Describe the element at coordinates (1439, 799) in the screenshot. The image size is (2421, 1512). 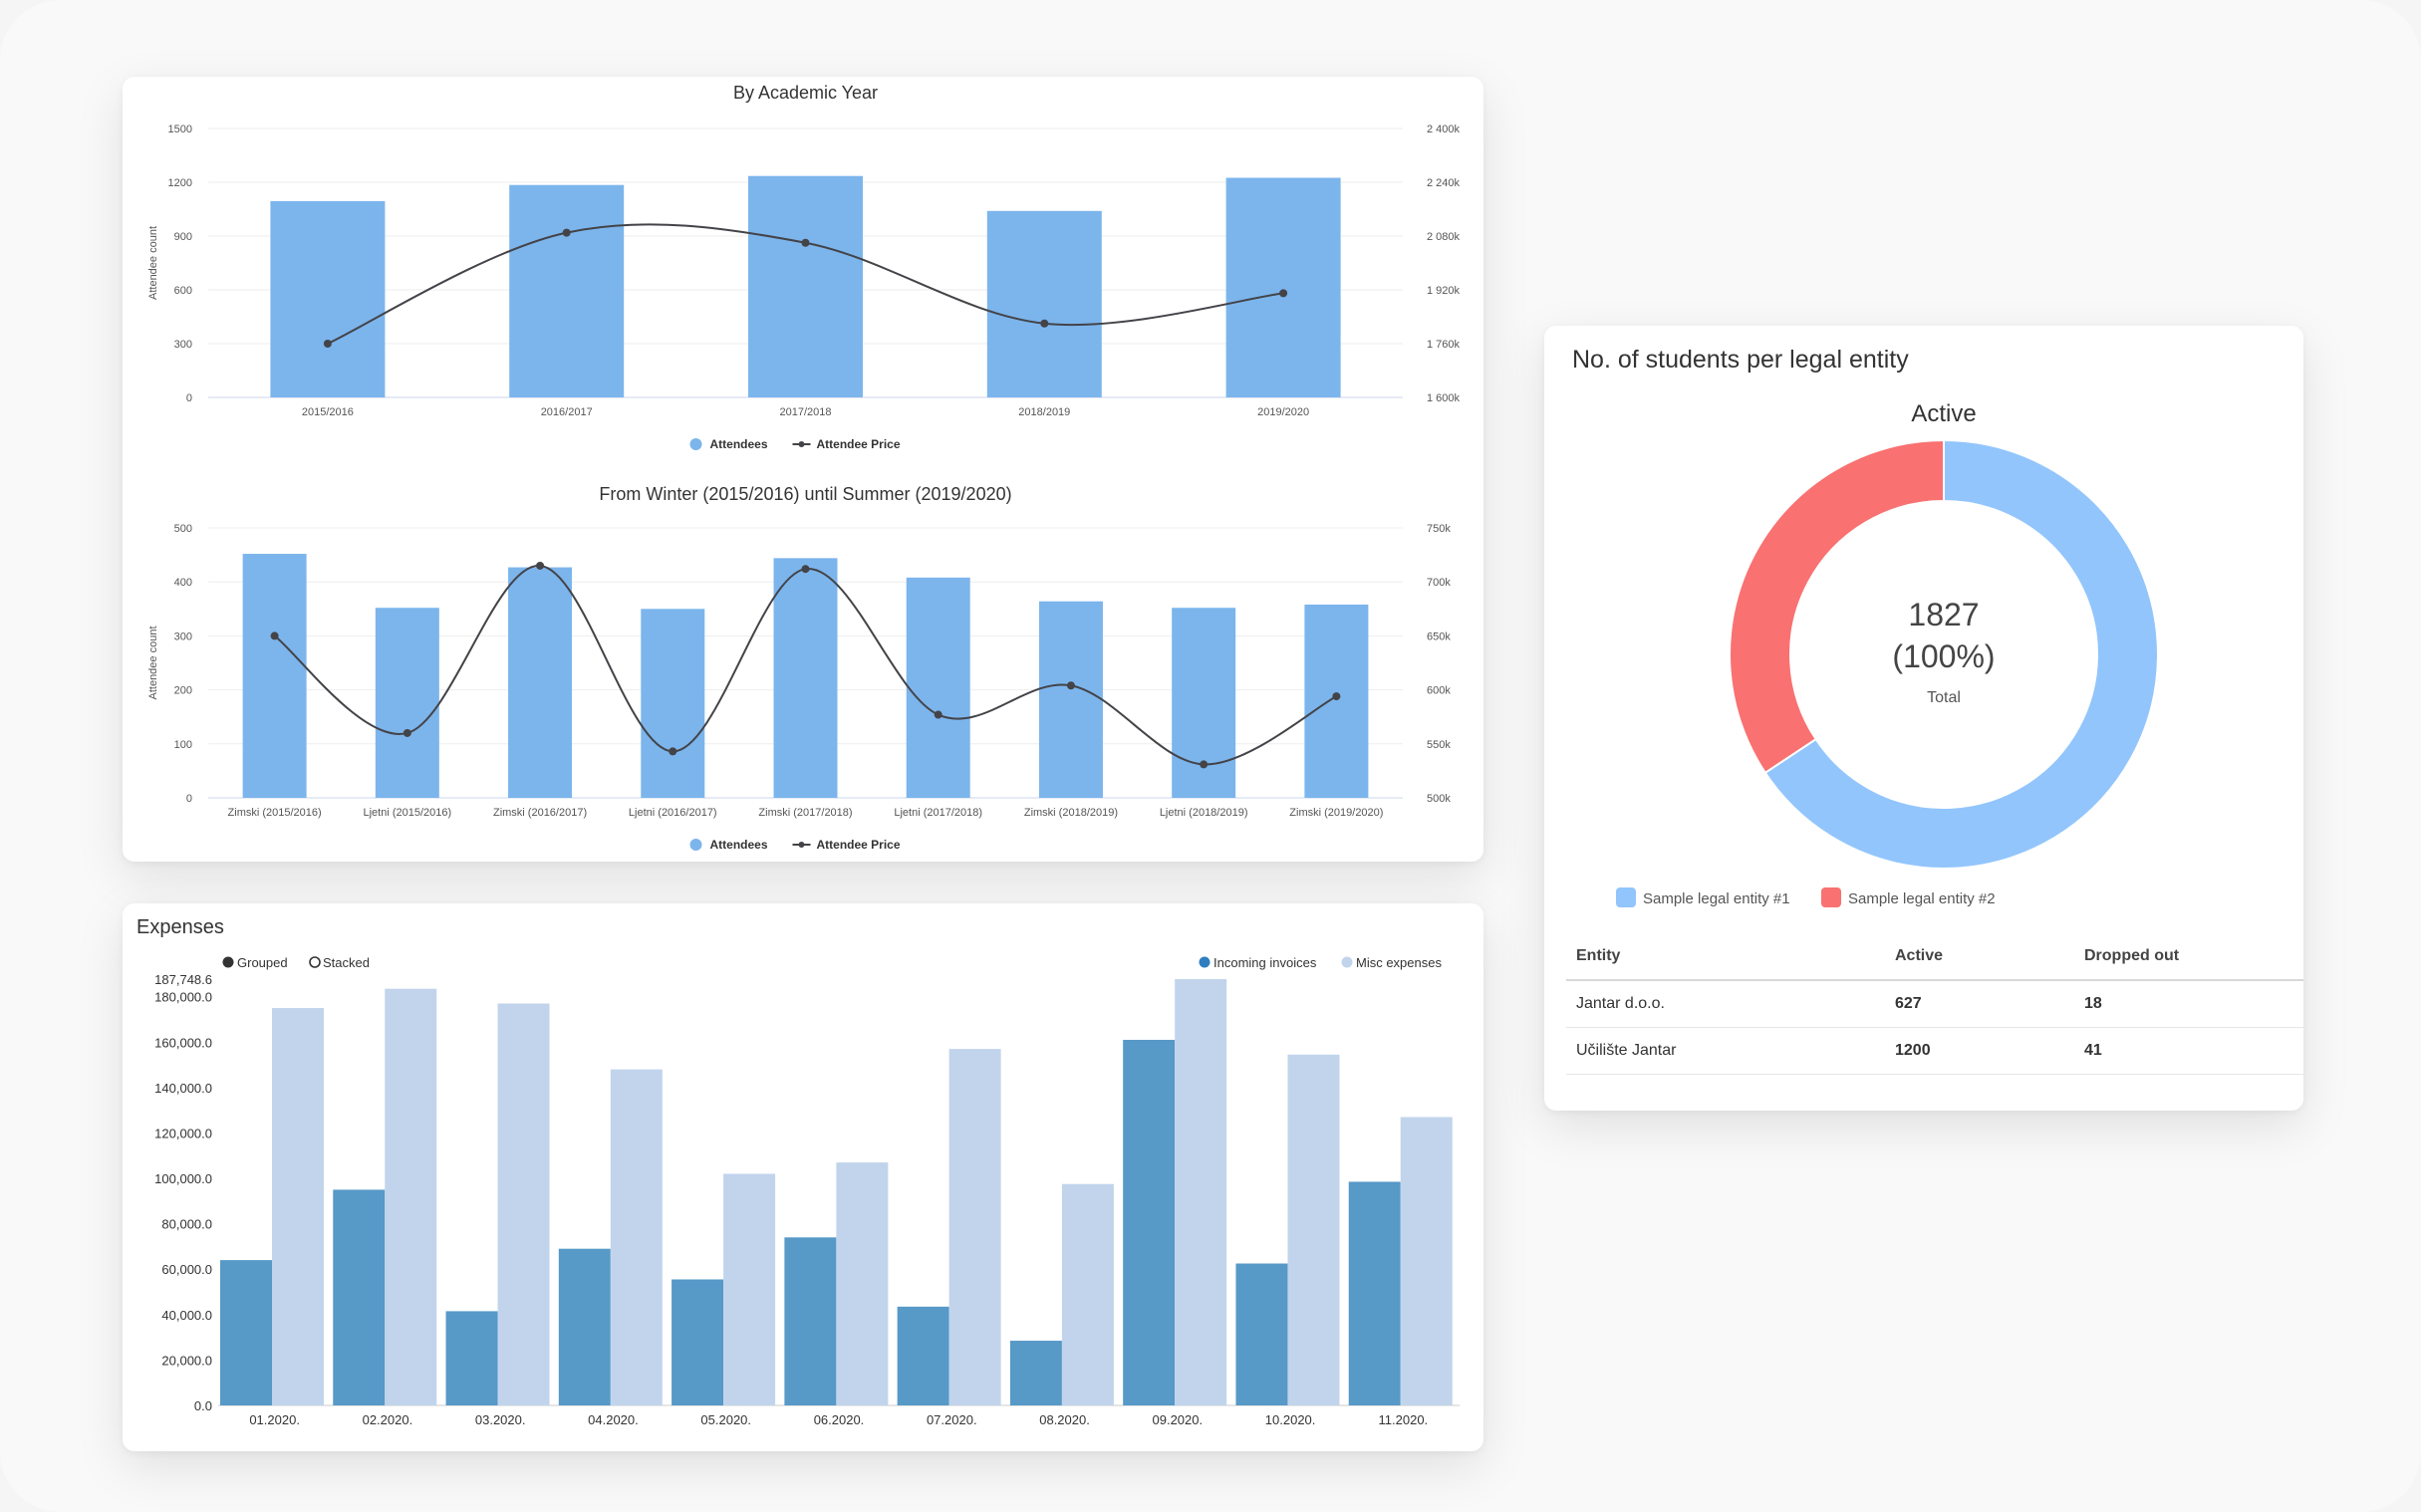
I see `y2-tick-label: 500k` at that location.